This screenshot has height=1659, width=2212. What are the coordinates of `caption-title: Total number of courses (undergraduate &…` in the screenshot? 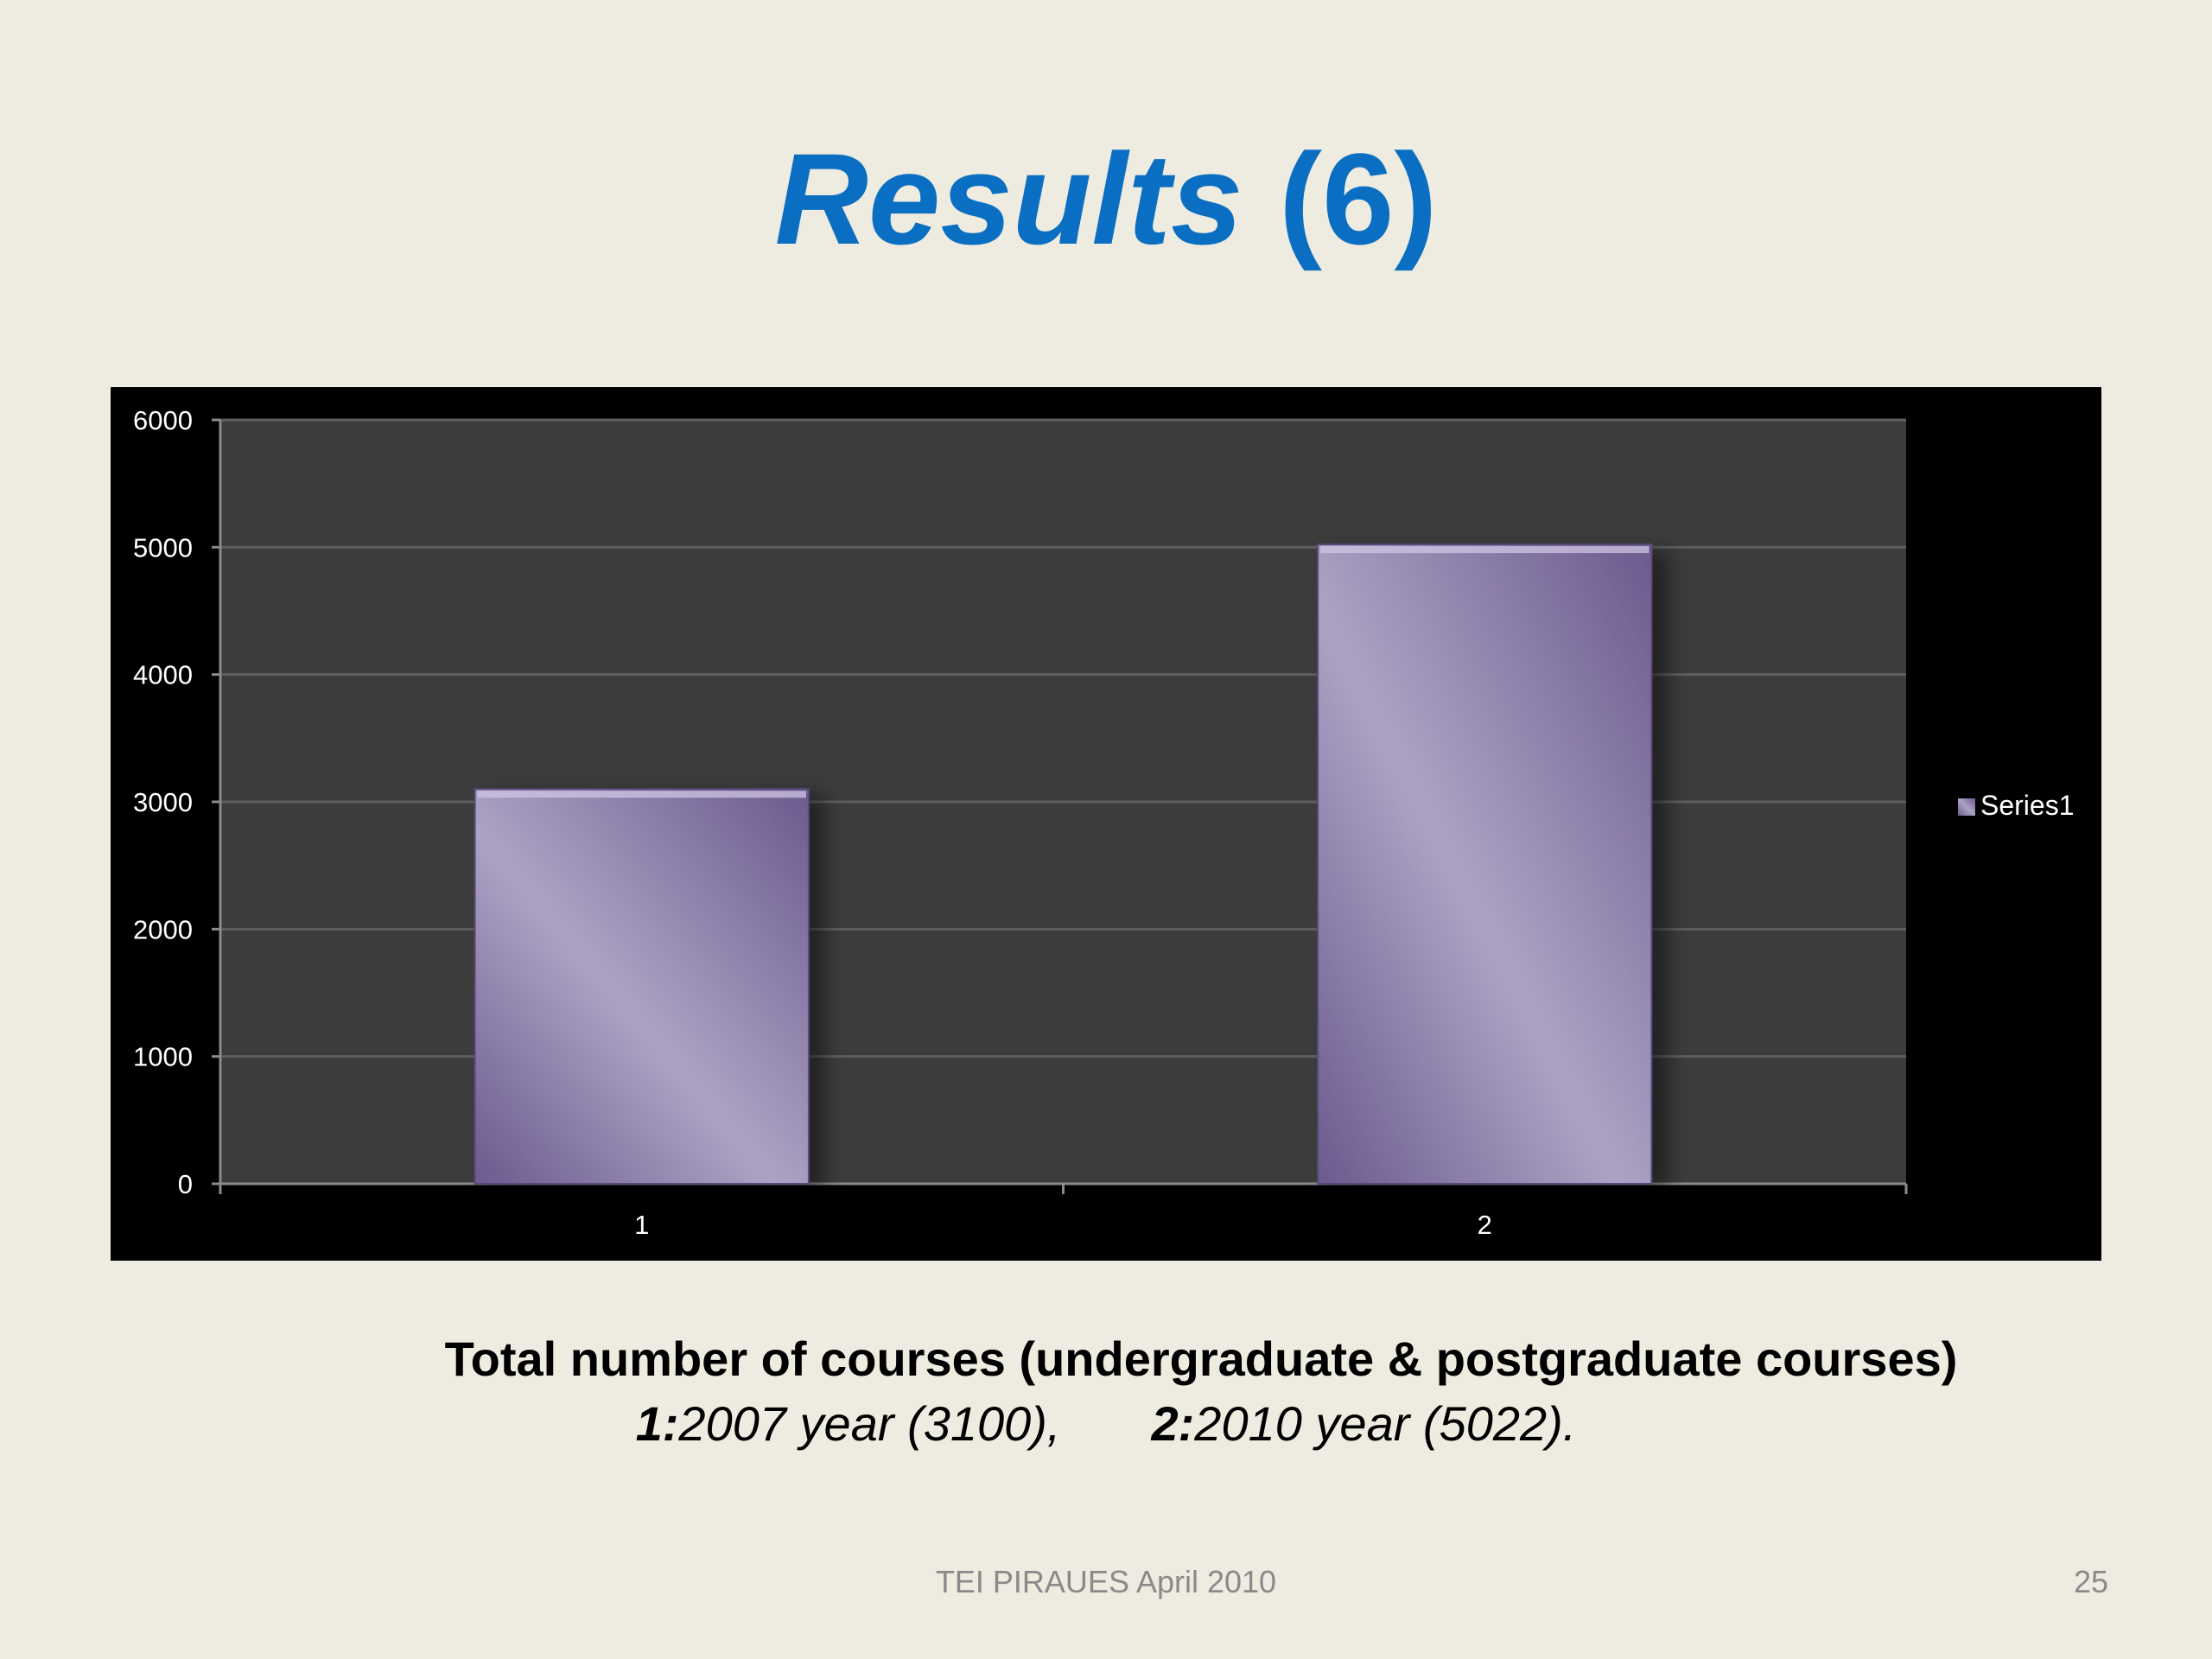 It's located at (1201, 1359).